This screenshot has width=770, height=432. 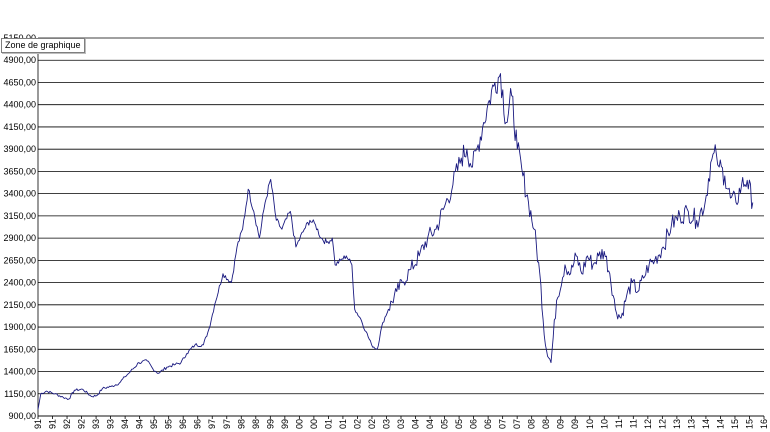 I want to click on y-tick-label: 4900,00, so click(x=19, y=60).